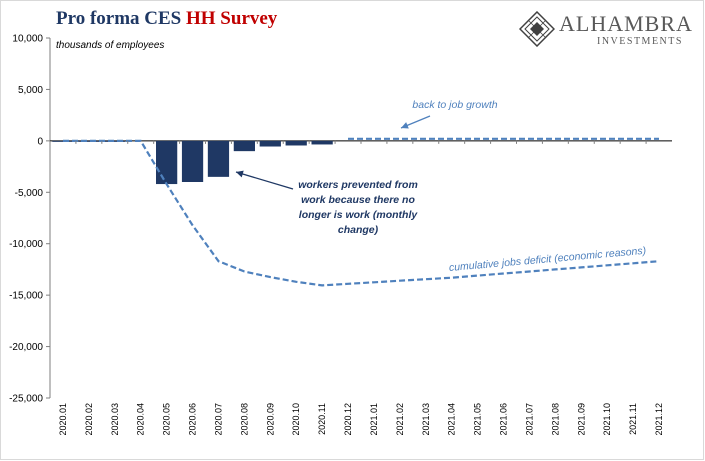  Describe the element at coordinates (607, 419) in the screenshot. I see `x-tick-label: 2021.10` at that location.